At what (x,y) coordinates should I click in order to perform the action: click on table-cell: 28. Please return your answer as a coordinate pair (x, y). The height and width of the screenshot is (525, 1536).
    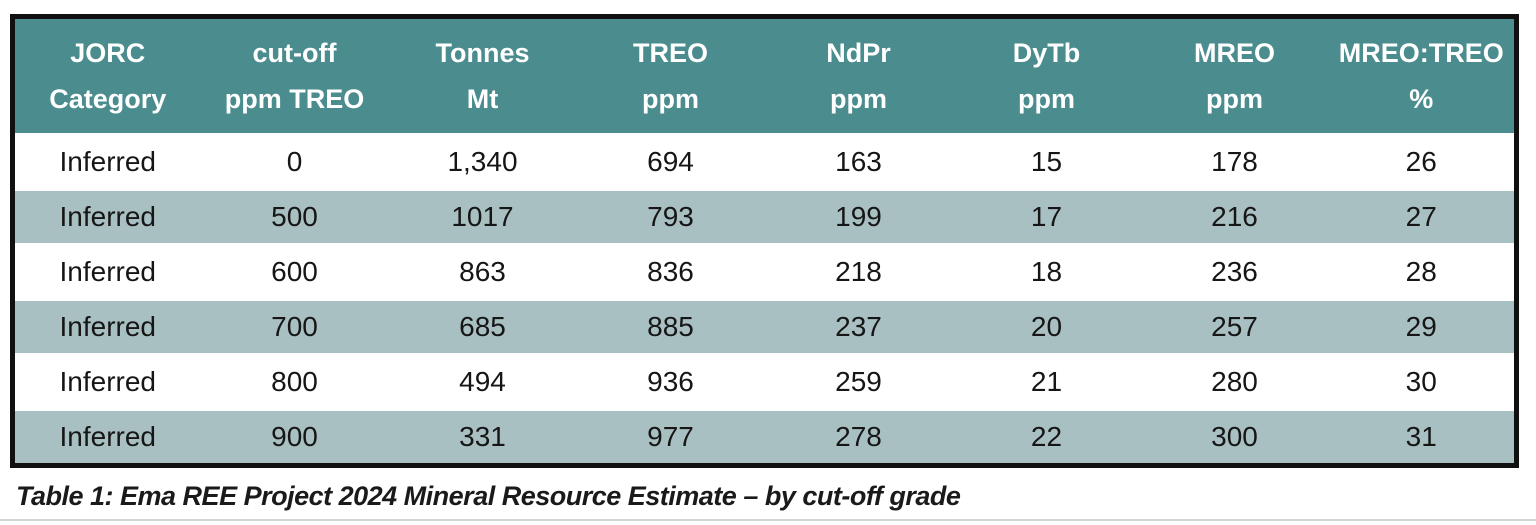
    Looking at the image, I should click on (1422, 271).